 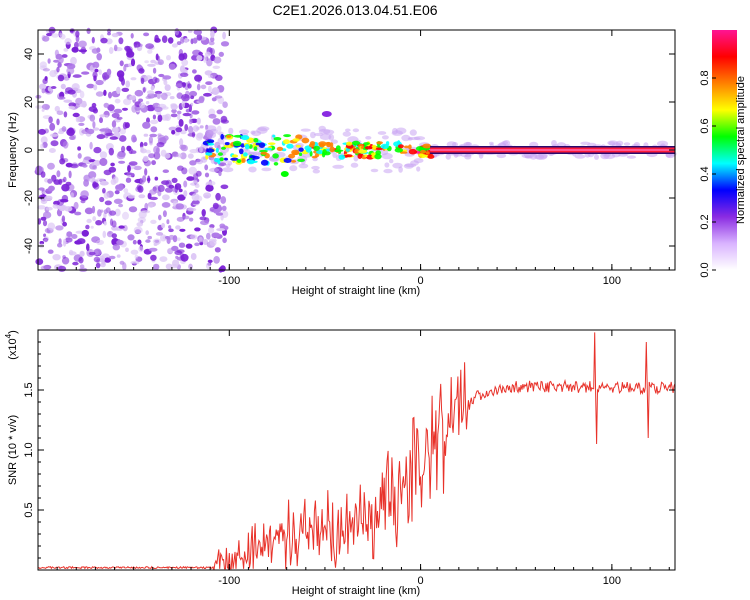 I want to click on spec-y-tick-label: -20, so click(x=29, y=198).